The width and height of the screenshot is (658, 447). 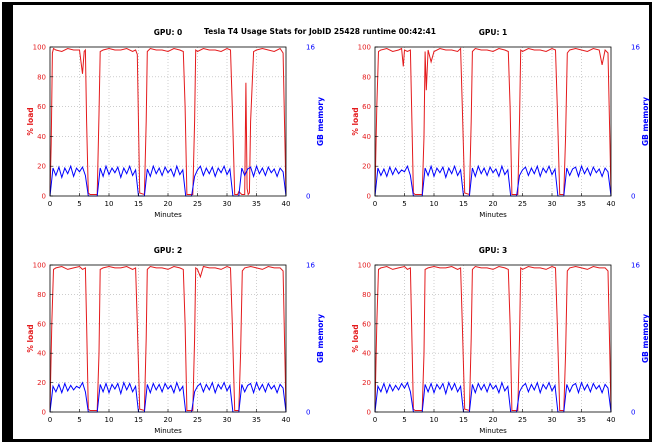 What do you see at coordinates (493, 32) in the screenshot?
I see `panel-title: GPU: 1` at bounding box center [493, 32].